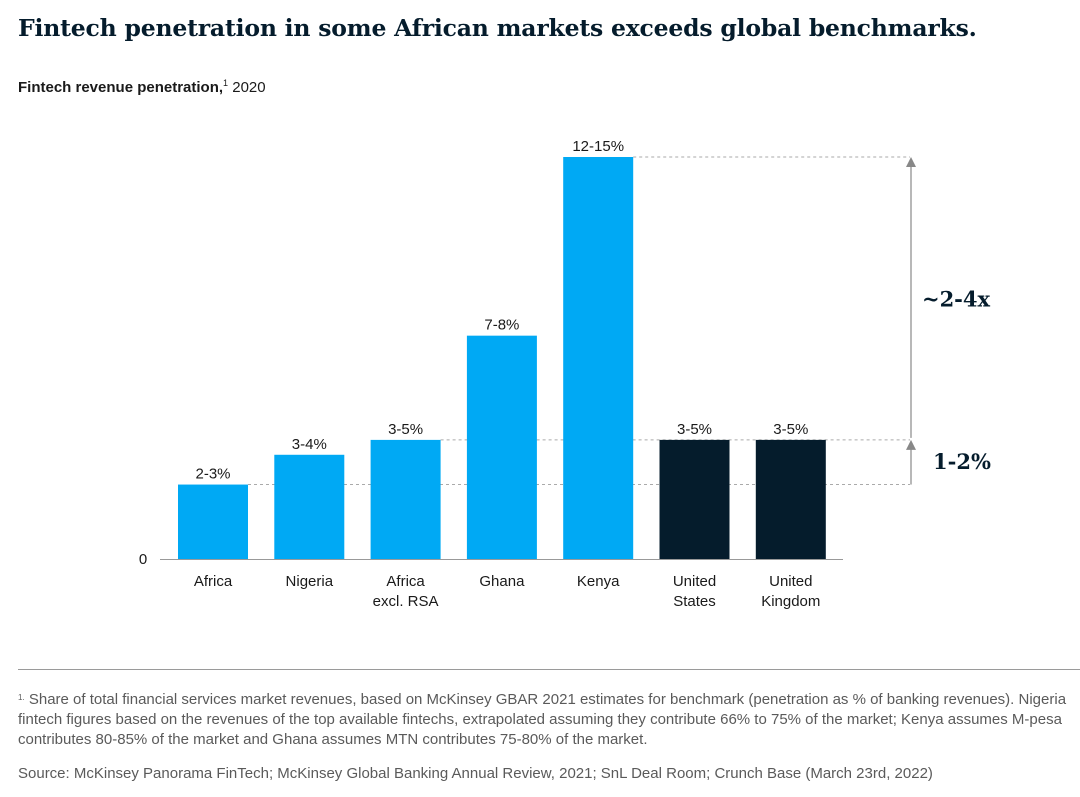 This screenshot has height=797, width=1080. Describe the element at coordinates (962, 461) in the screenshot. I see `annotation-range: 1-2%` at that location.